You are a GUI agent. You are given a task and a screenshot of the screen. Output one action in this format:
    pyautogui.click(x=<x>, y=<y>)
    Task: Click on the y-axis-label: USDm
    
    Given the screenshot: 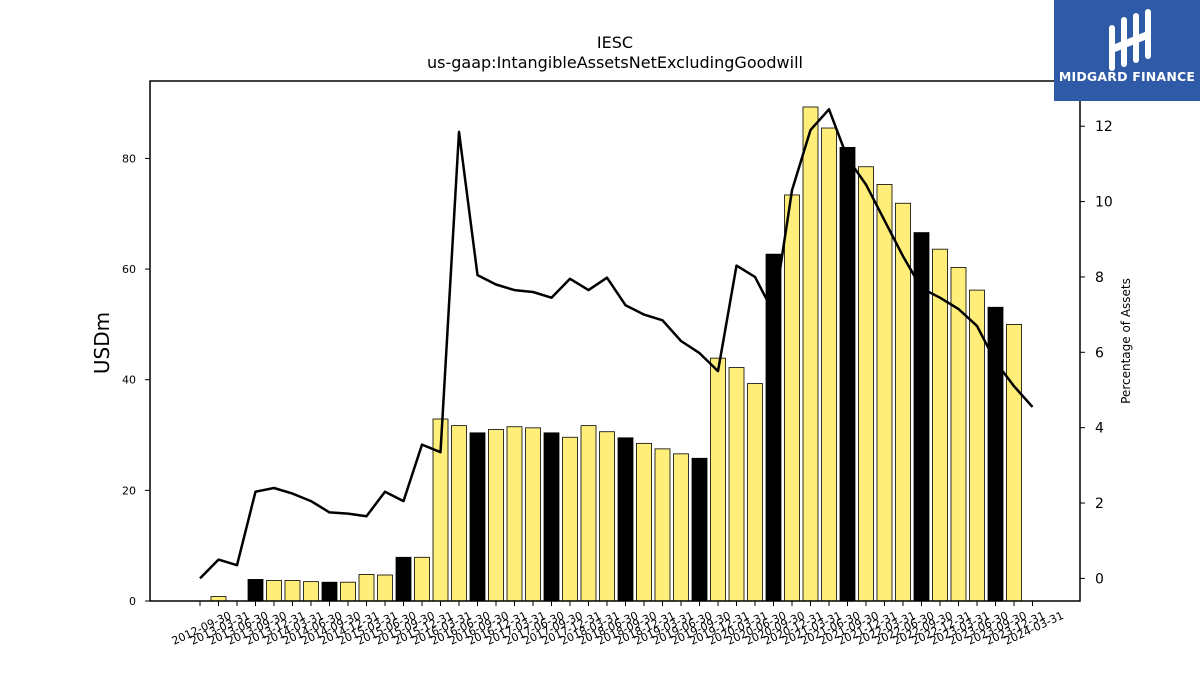 What is the action you would take?
    pyautogui.click(x=102, y=343)
    